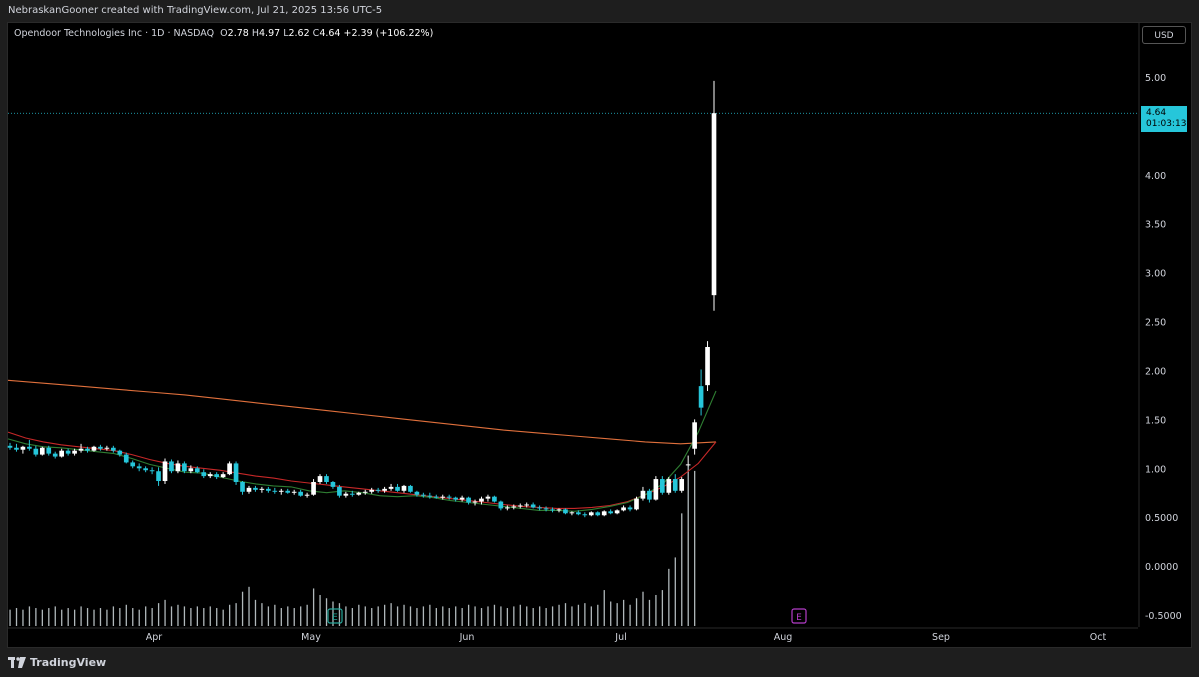  What do you see at coordinates (238, 33) in the screenshot?
I see `open-value: 2.78` at bounding box center [238, 33].